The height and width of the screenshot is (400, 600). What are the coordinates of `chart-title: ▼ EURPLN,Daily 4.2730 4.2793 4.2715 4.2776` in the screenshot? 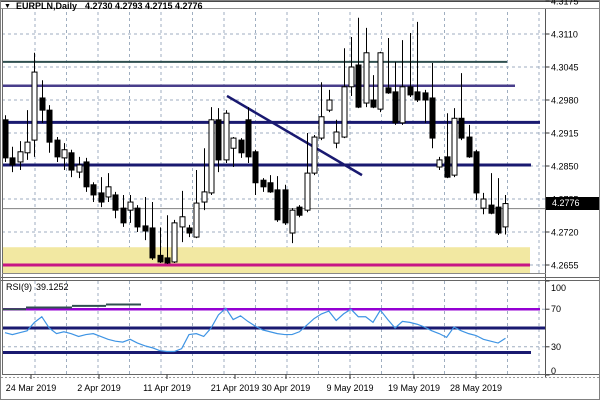 It's located at (103, 6).